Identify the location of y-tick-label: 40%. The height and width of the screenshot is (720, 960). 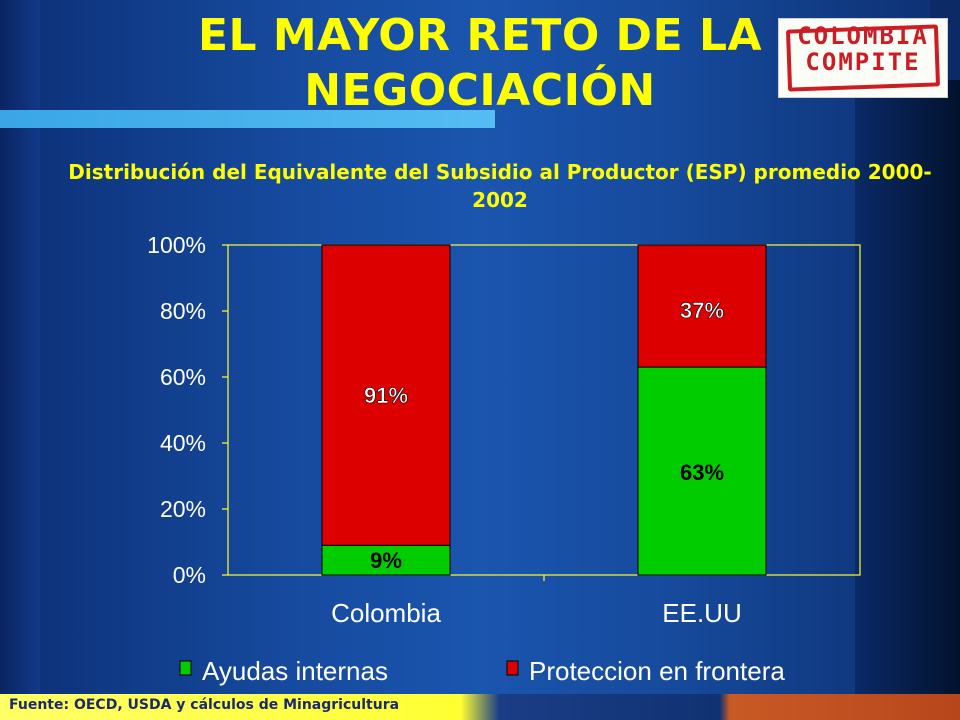
(183, 443).